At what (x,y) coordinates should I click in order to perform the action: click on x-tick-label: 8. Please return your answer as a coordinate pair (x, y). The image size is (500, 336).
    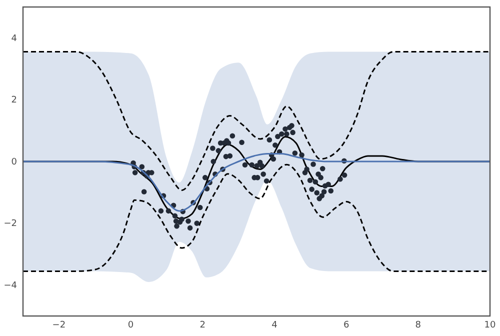
    Looking at the image, I should click on (418, 325).